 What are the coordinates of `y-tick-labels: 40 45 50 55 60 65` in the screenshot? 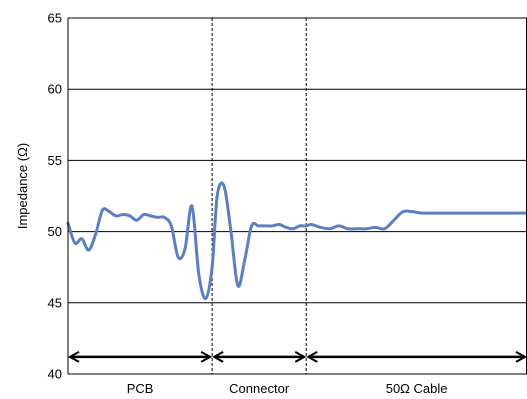 It's located at (55, 196).